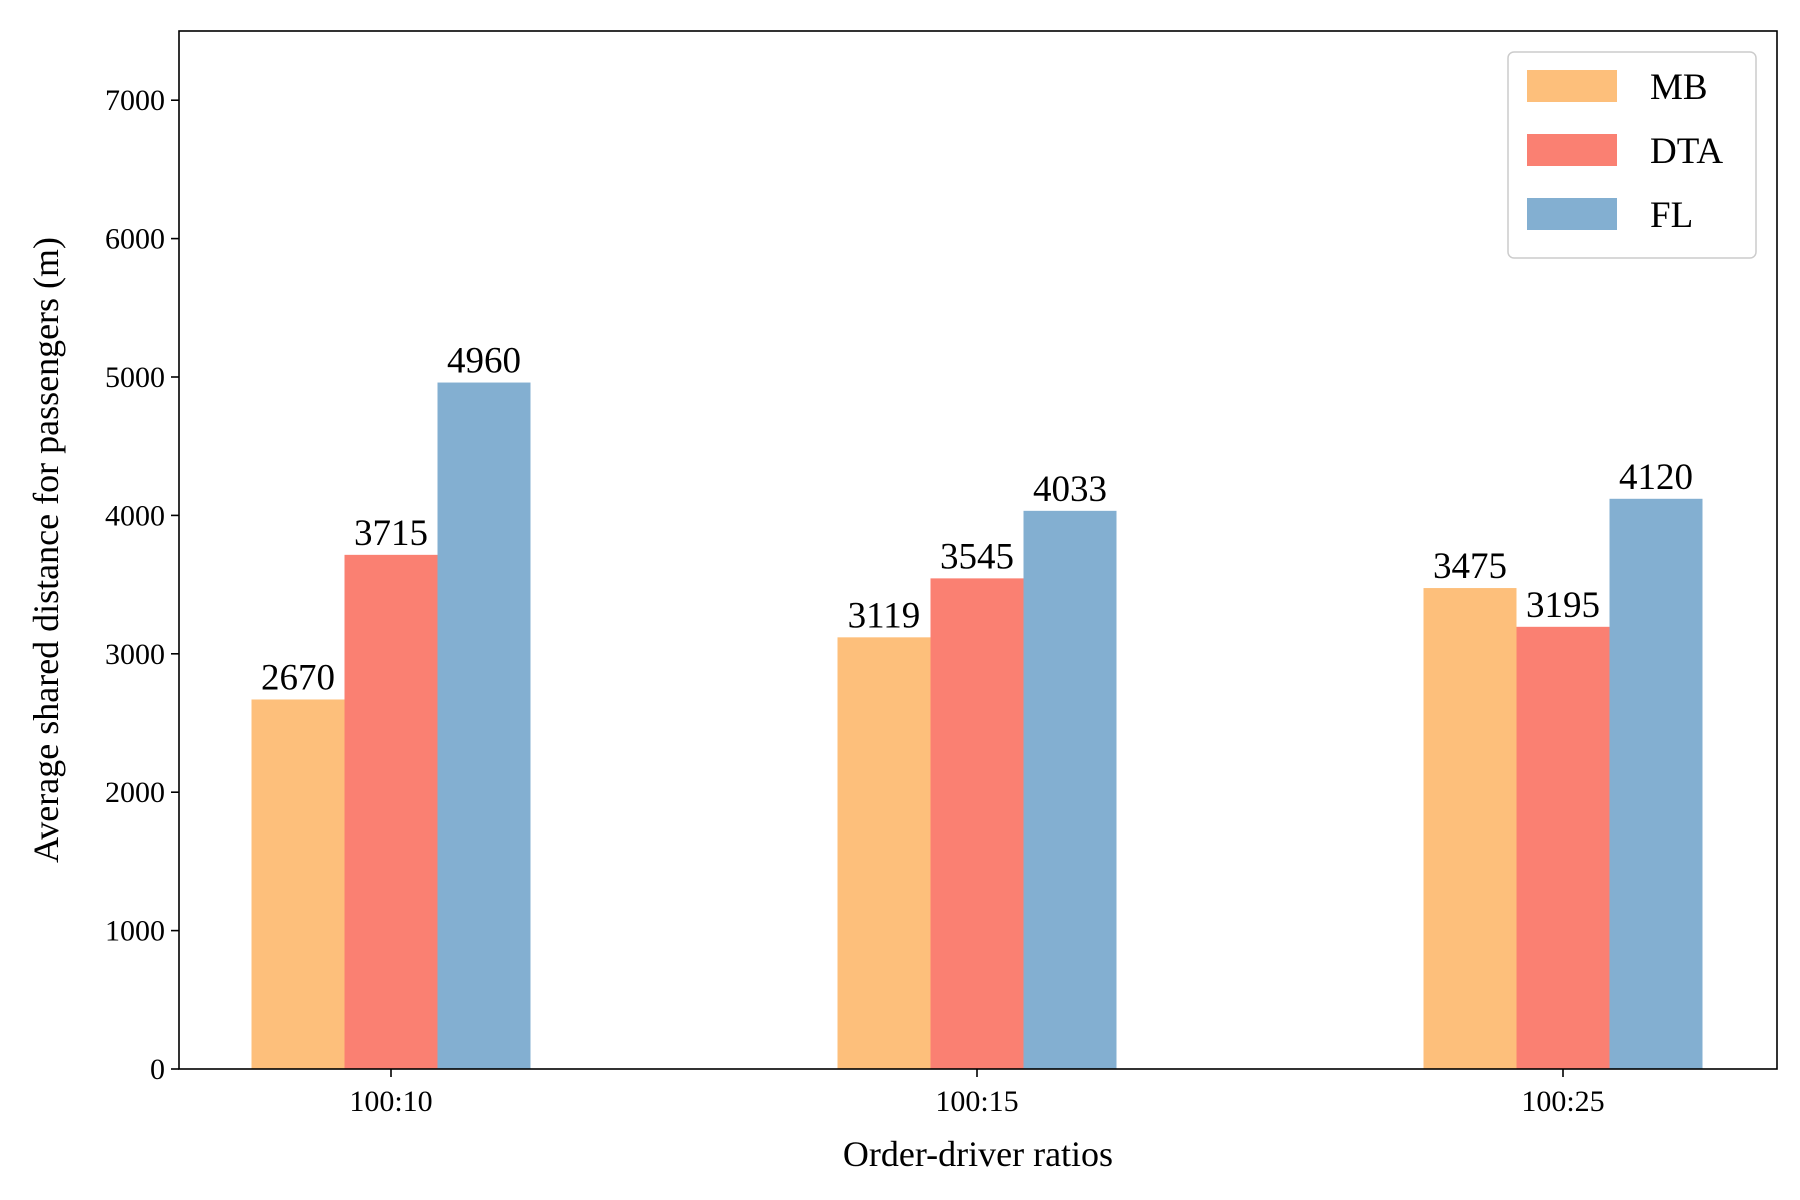 This screenshot has width=1800, height=1200. What do you see at coordinates (1671, 215) in the screenshot?
I see `legend-label-fl: FL` at bounding box center [1671, 215].